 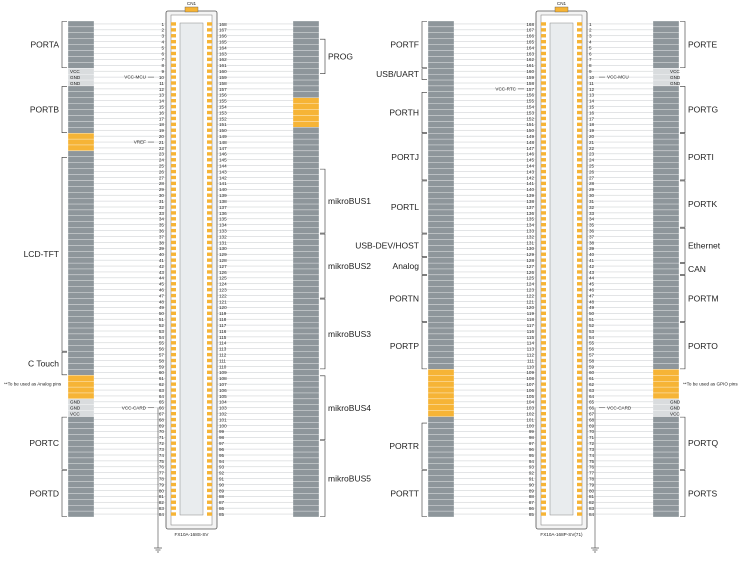 I want to click on pin-number: 48, so click(x=592, y=301).